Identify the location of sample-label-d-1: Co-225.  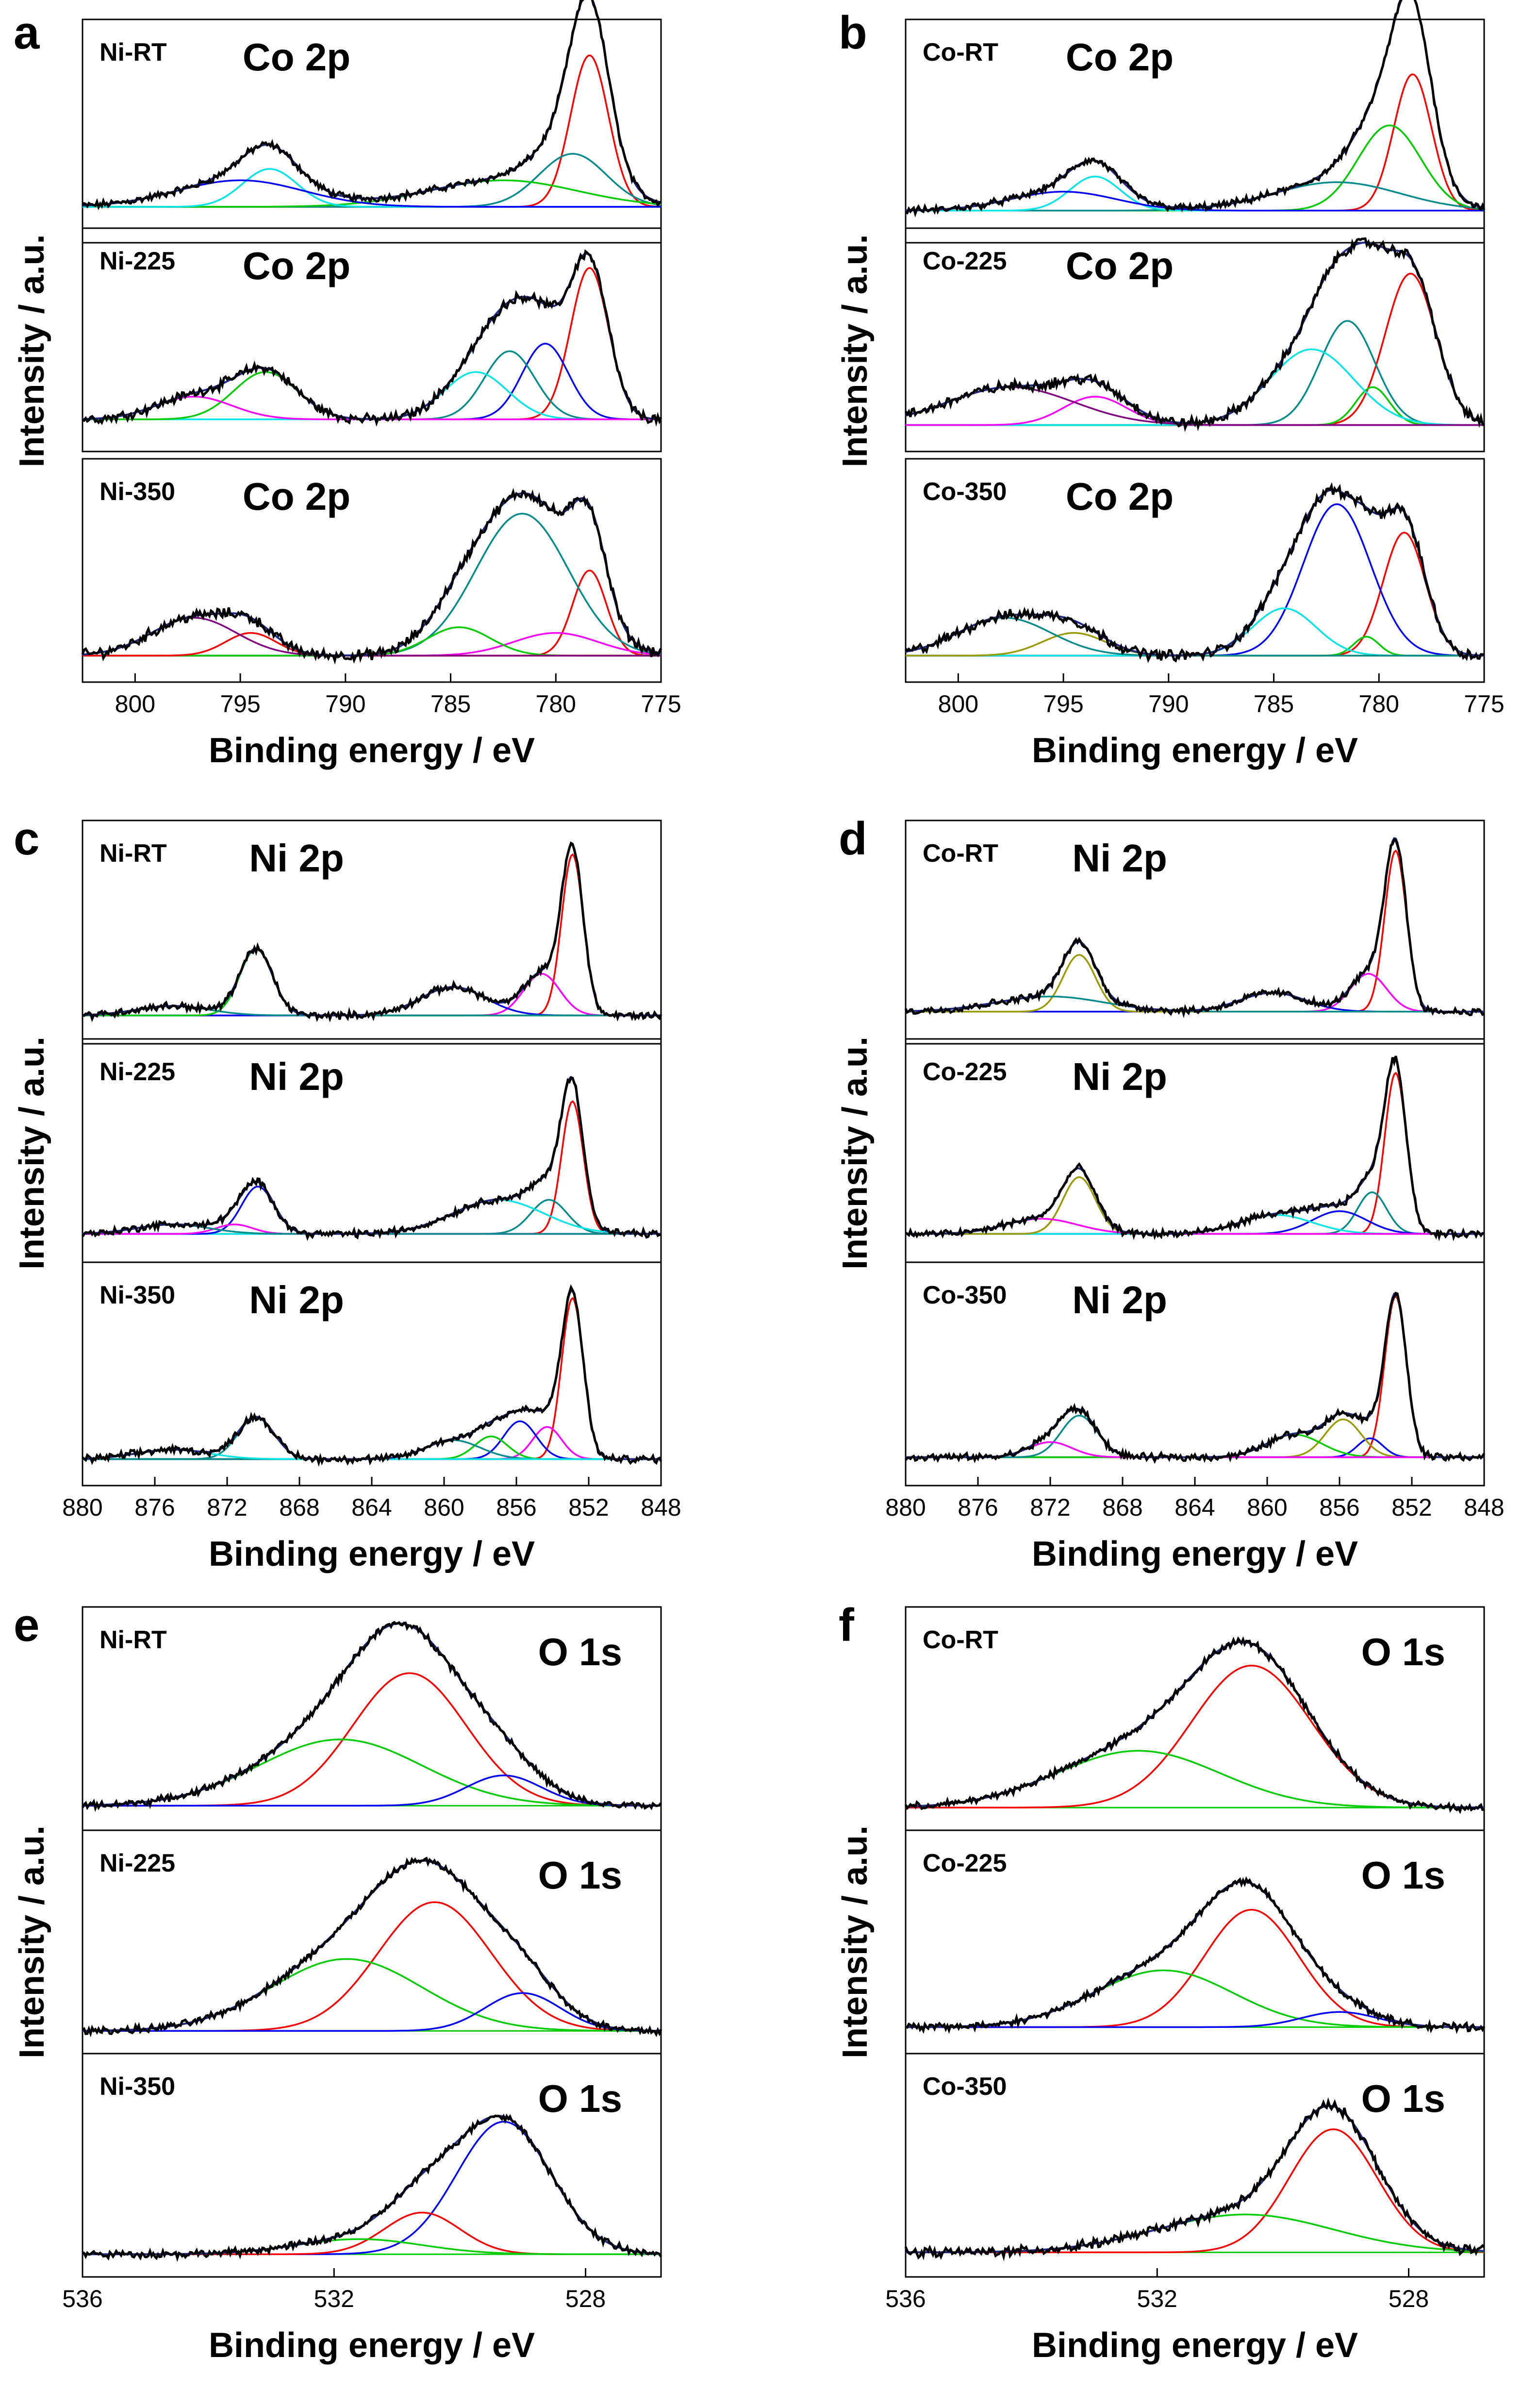
(965, 1072).